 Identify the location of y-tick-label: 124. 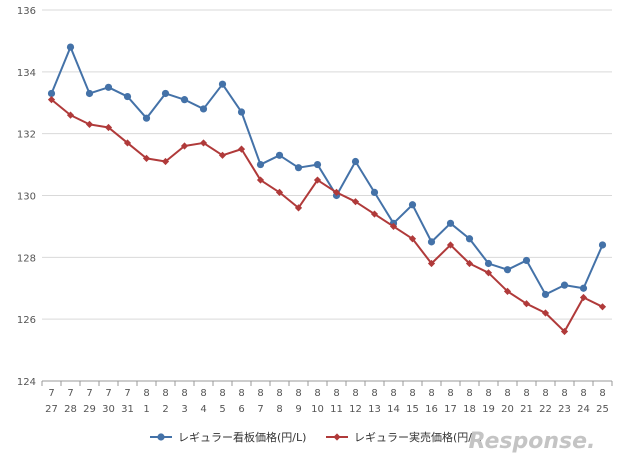
(26, 382).